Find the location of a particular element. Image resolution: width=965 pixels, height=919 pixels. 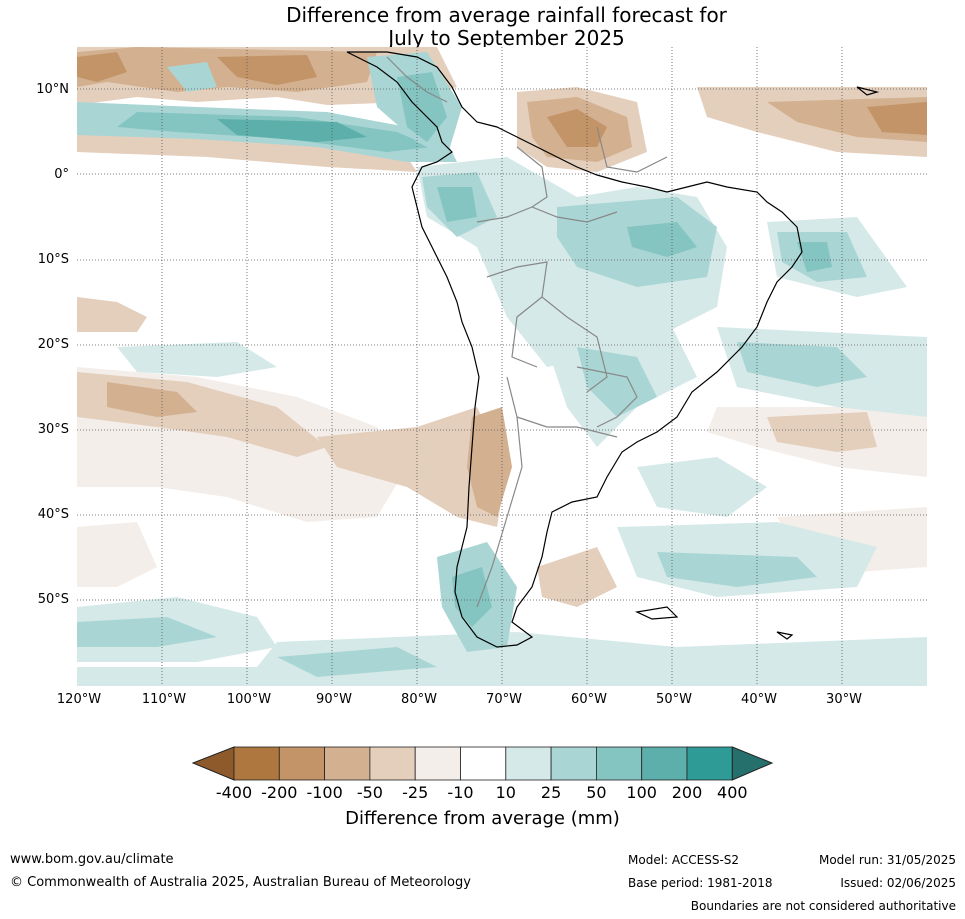

legend-tick: 200 is located at coordinates (687, 792).